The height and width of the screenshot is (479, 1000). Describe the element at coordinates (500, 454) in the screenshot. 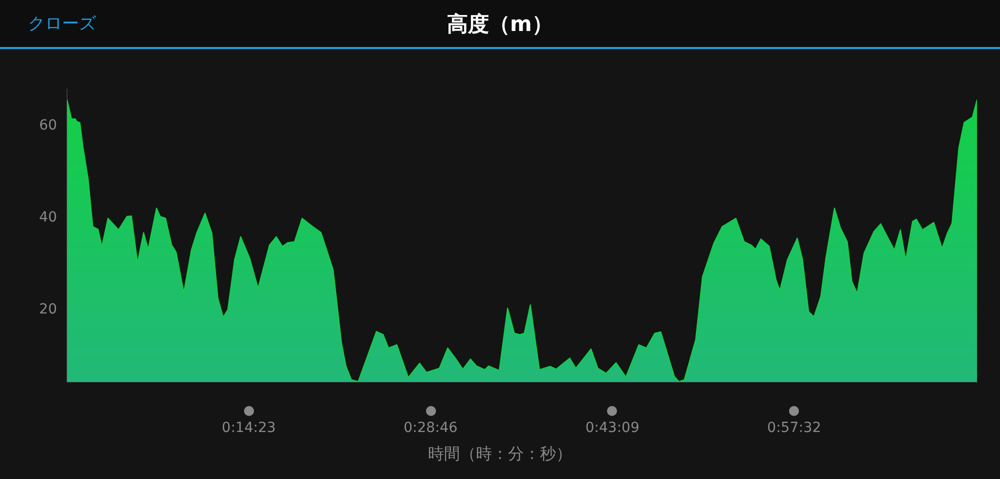

I see `x-axis-title: 時間（時：分：秒）` at that location.